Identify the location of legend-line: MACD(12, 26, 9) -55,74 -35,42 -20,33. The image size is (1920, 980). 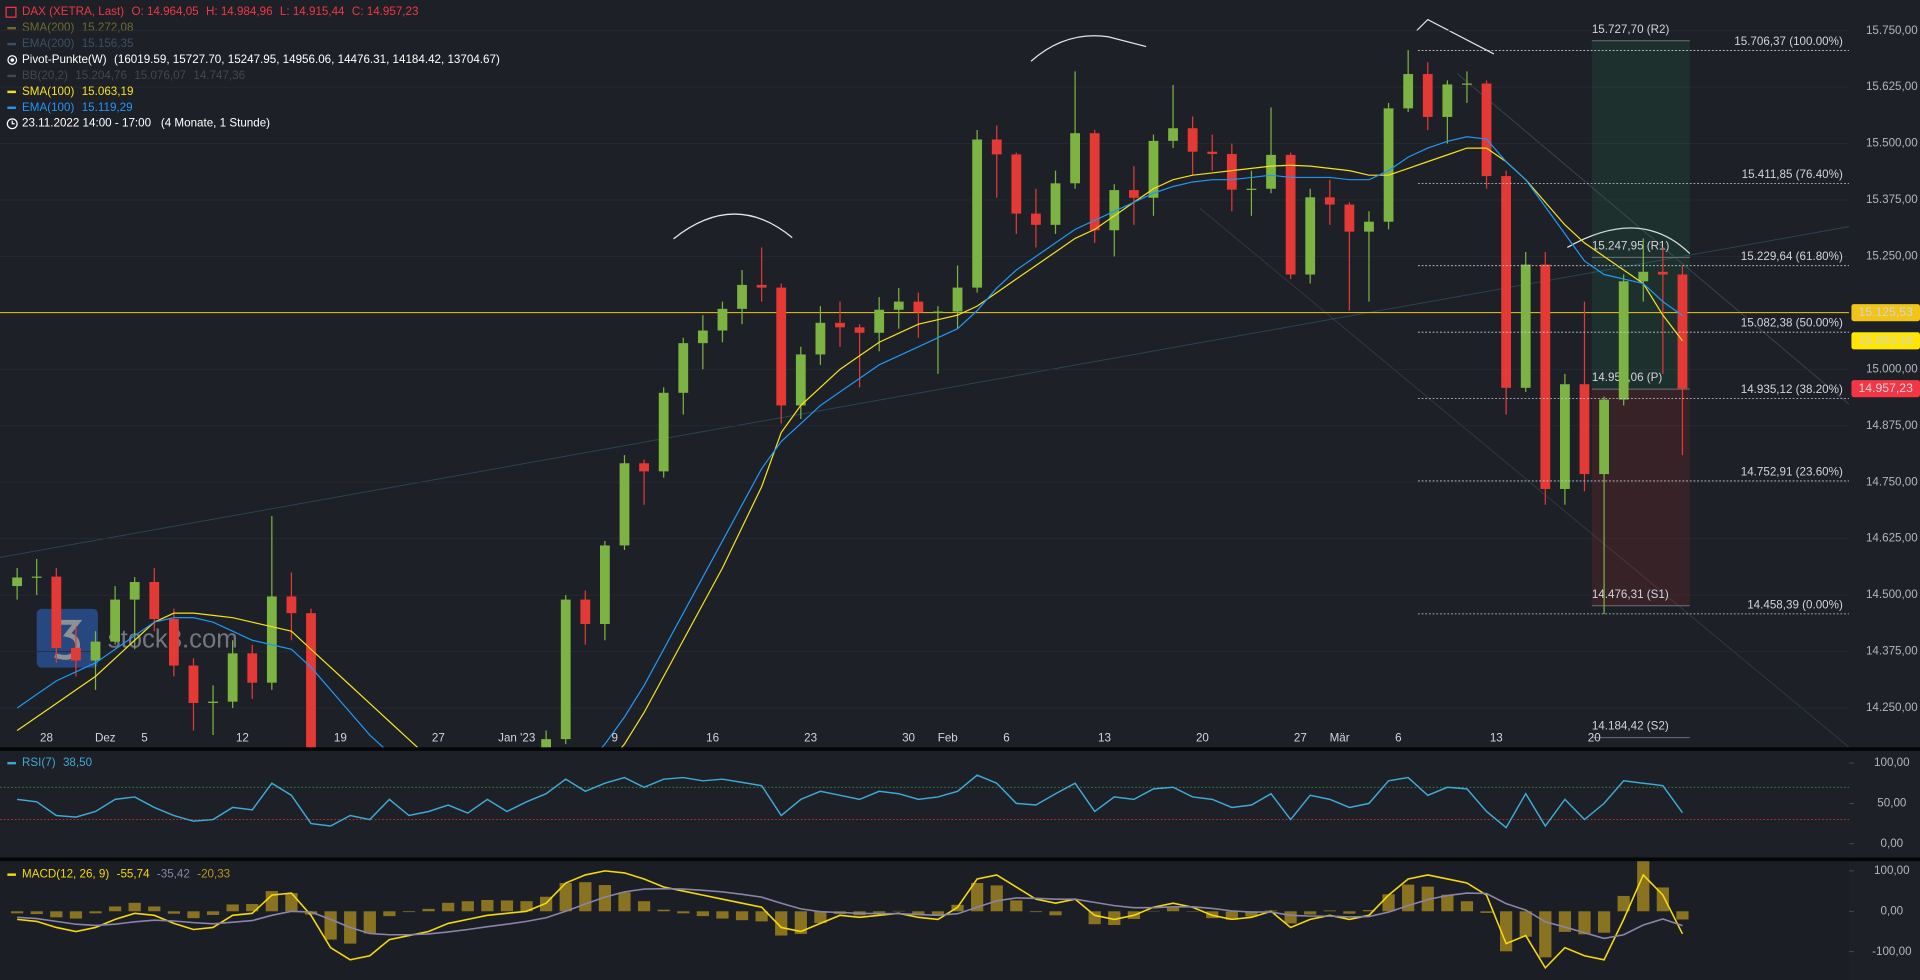
(126, 874).